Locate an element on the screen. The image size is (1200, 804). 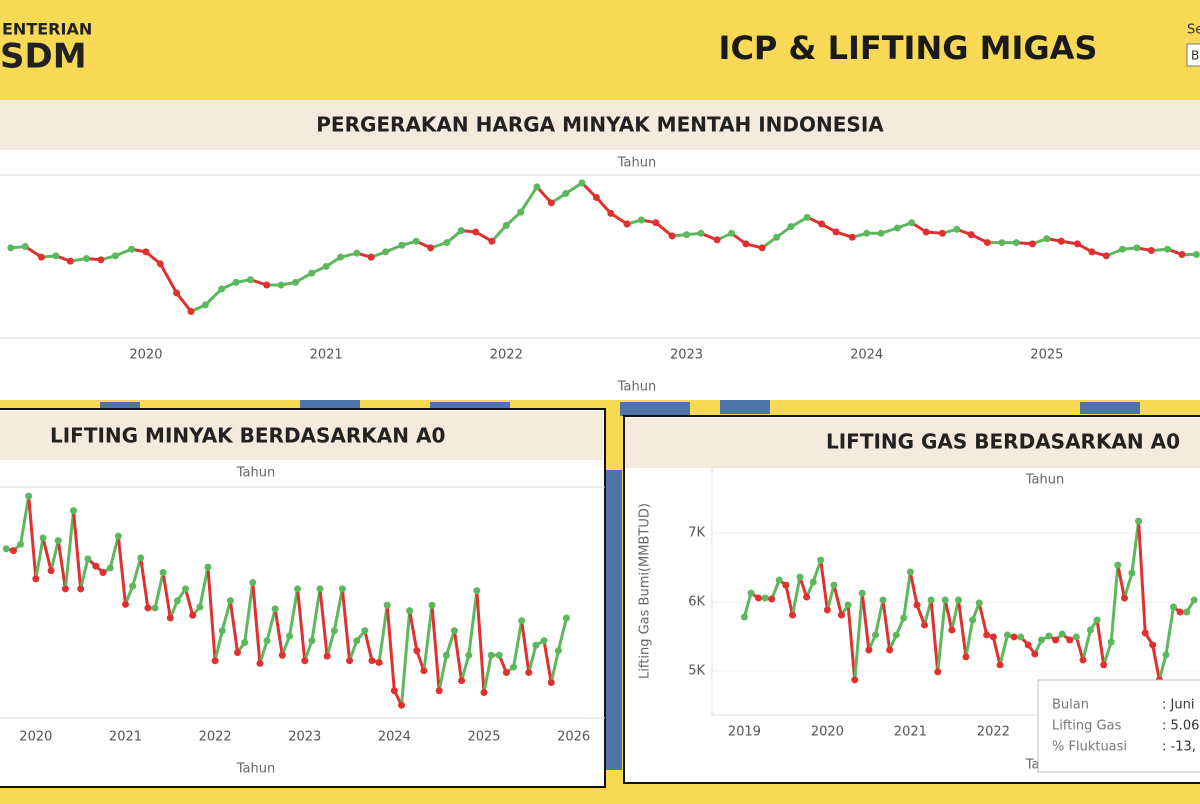
panel-title: LIFTING GAS BERDASARKAN A0 is located at coordinates (1003, 442).